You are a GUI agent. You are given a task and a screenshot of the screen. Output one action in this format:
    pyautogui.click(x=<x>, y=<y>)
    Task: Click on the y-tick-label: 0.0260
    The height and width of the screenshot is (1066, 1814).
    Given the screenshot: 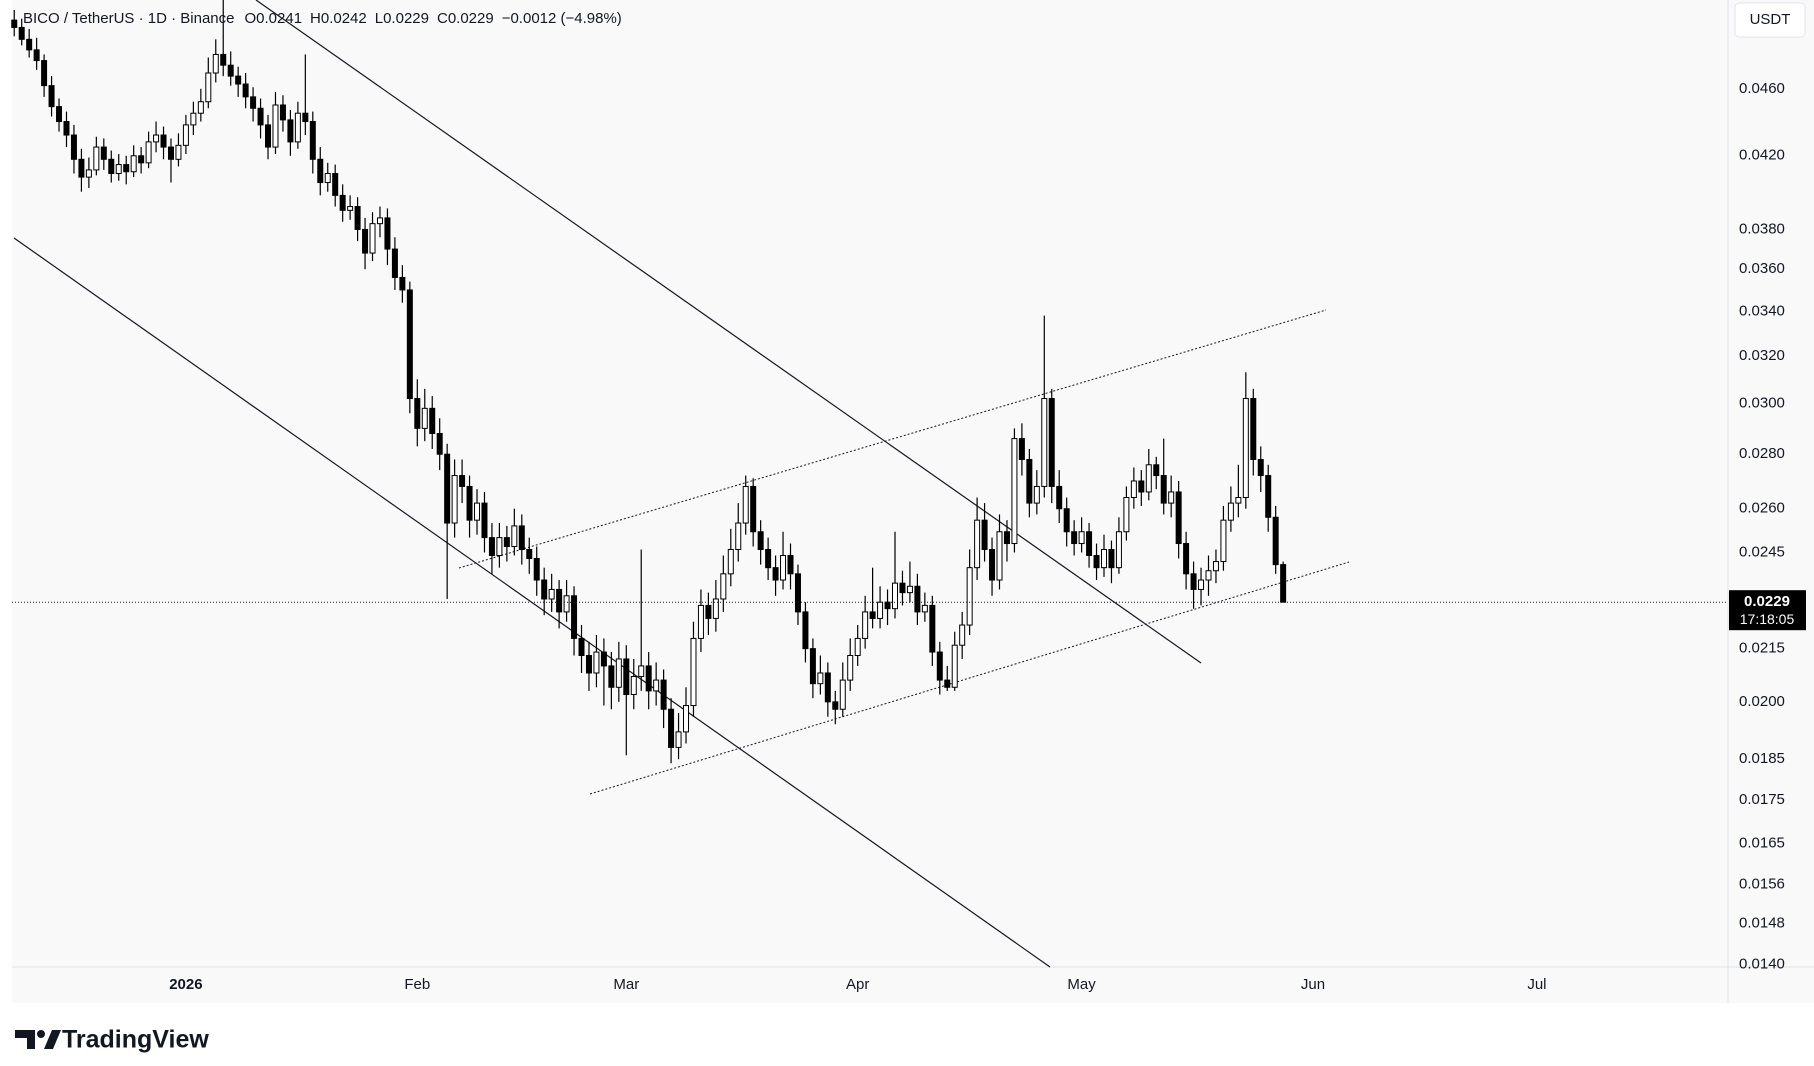 What is the action you would take?
    pyautogui.click(x=1762, y=508)
    